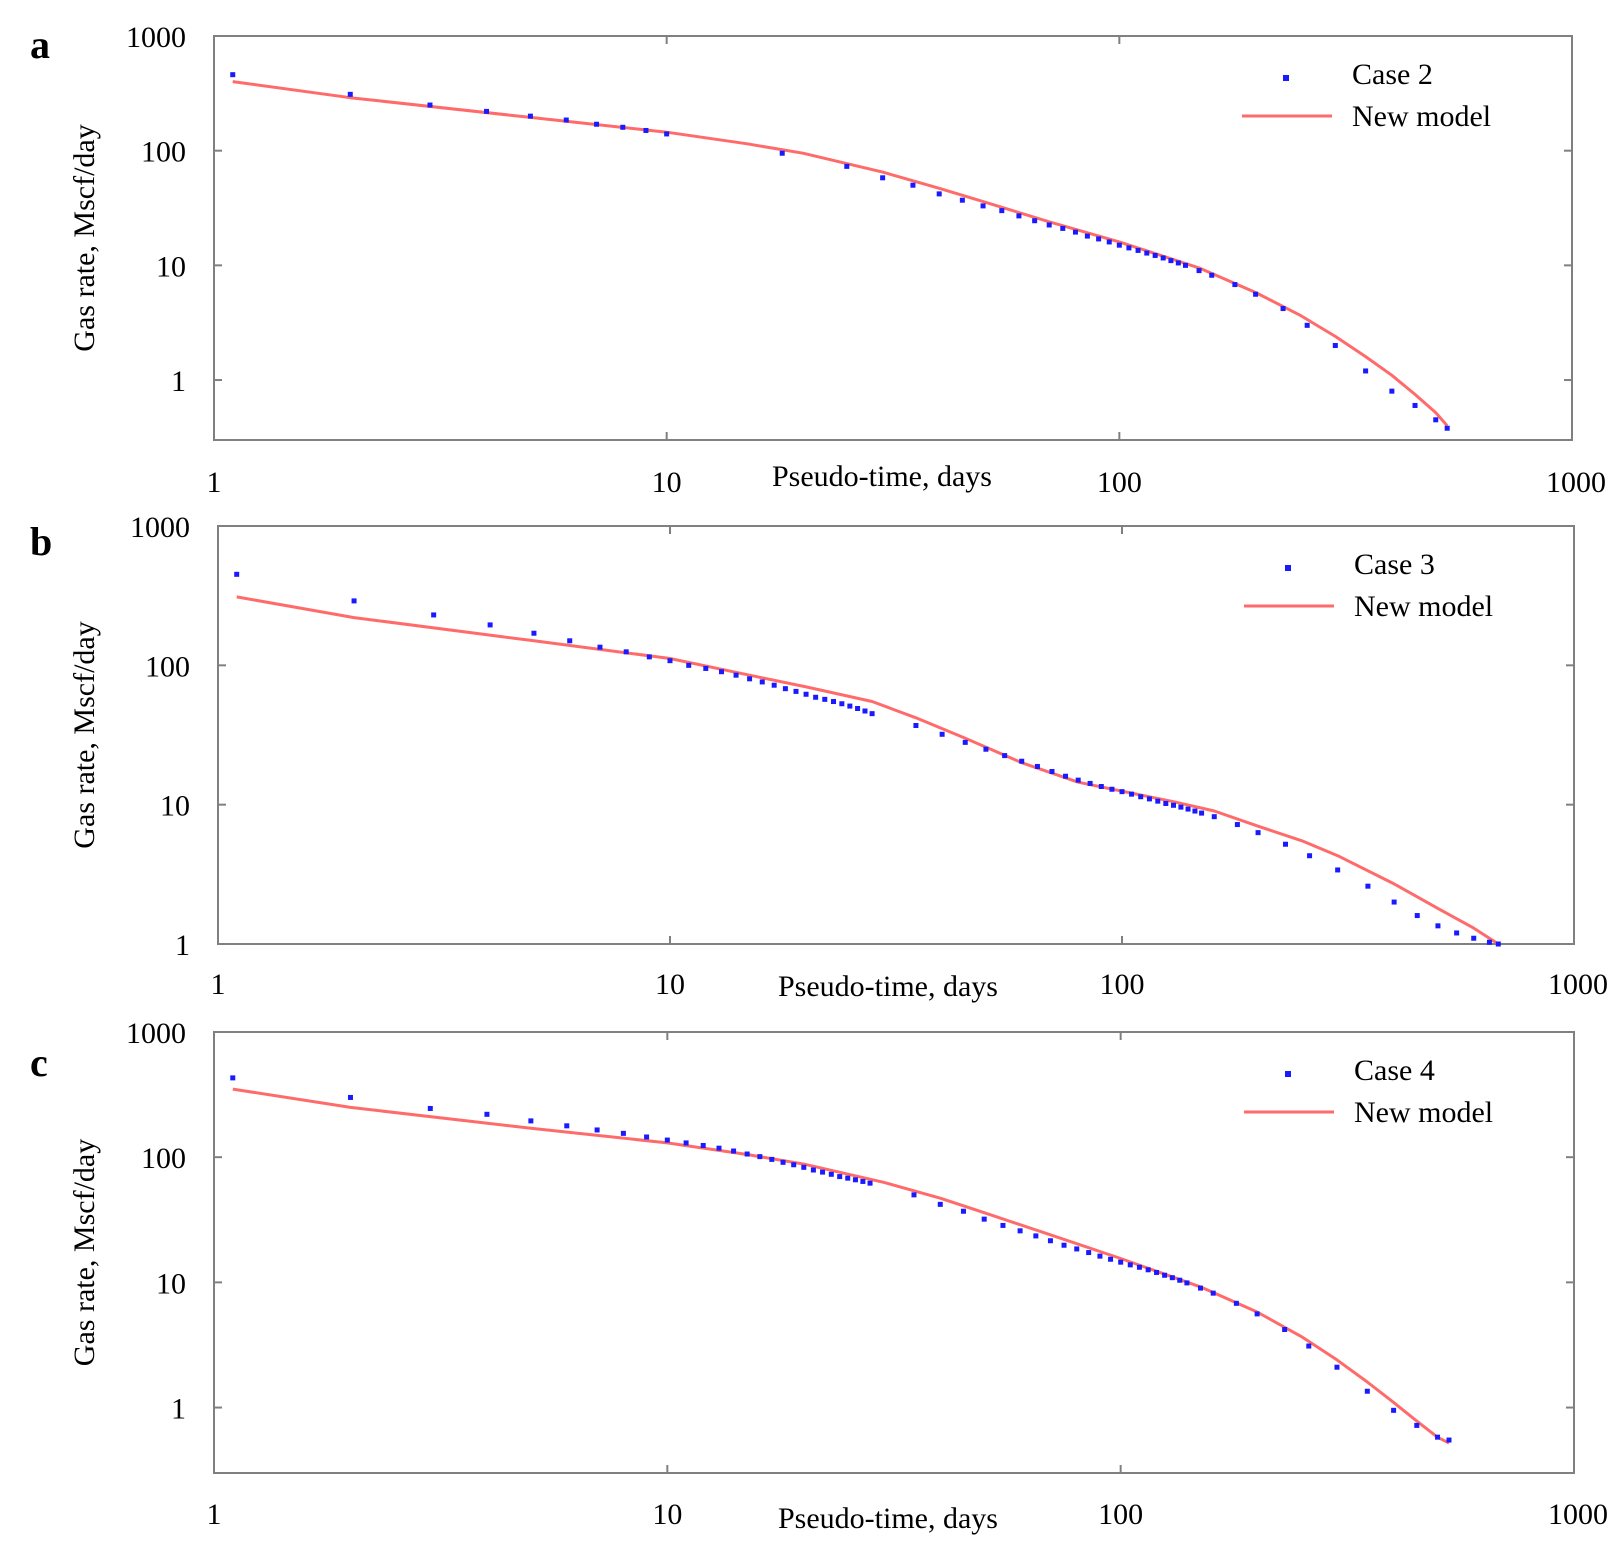 The image size is (1615, 1568). I want to click on x-tick-label: 1, so click(214, 1514).